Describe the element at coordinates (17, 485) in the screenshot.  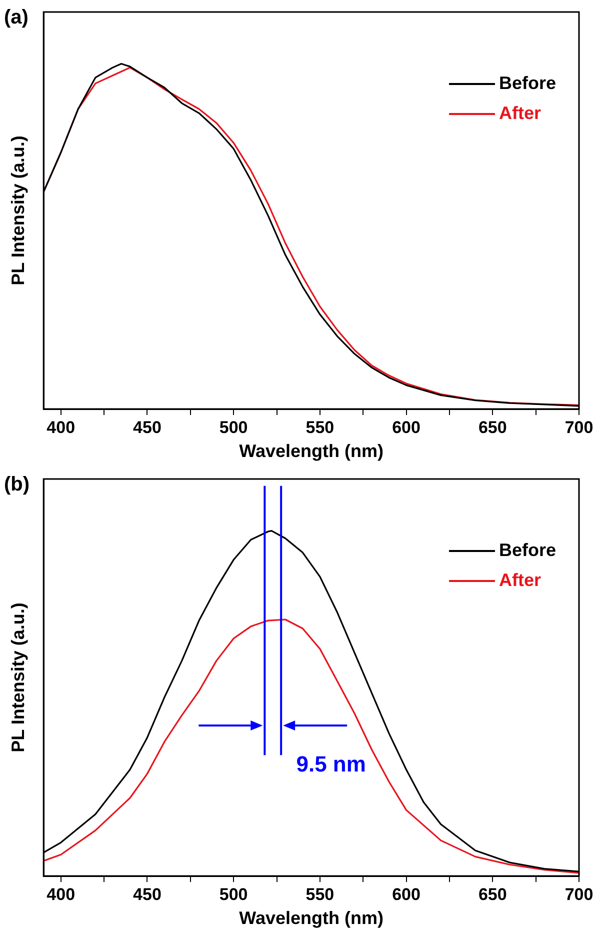
I see `chart-title: (b)` at that location.